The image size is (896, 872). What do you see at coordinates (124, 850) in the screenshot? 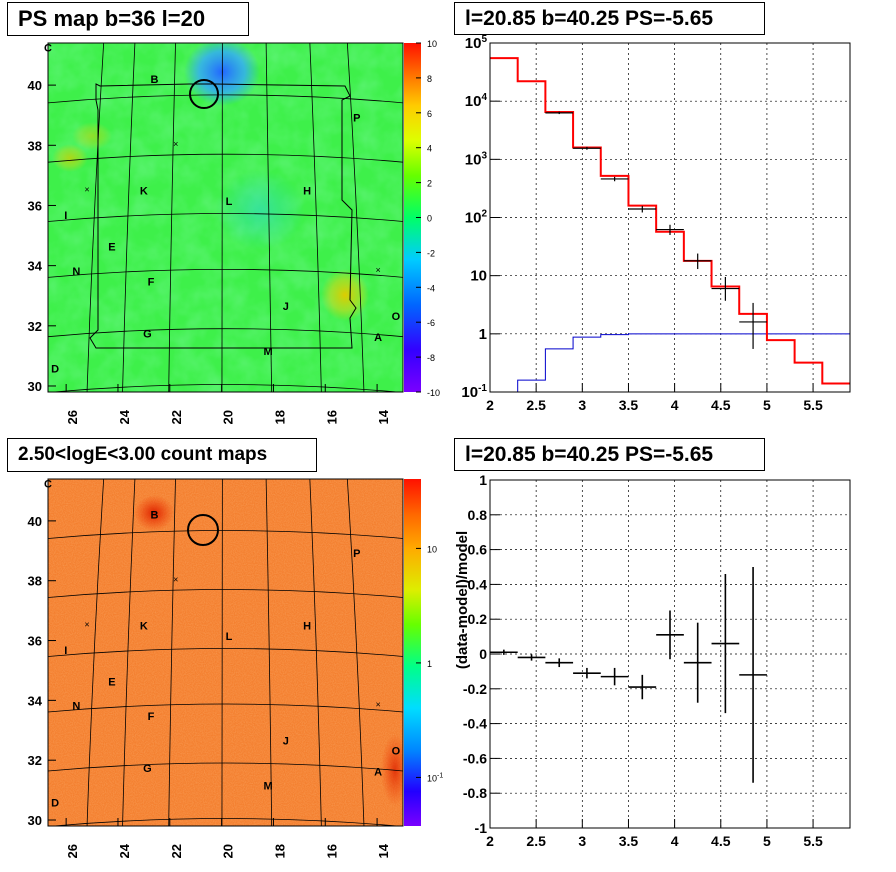
I see `x-tick-label: 24` at bounding box center [124, 850].